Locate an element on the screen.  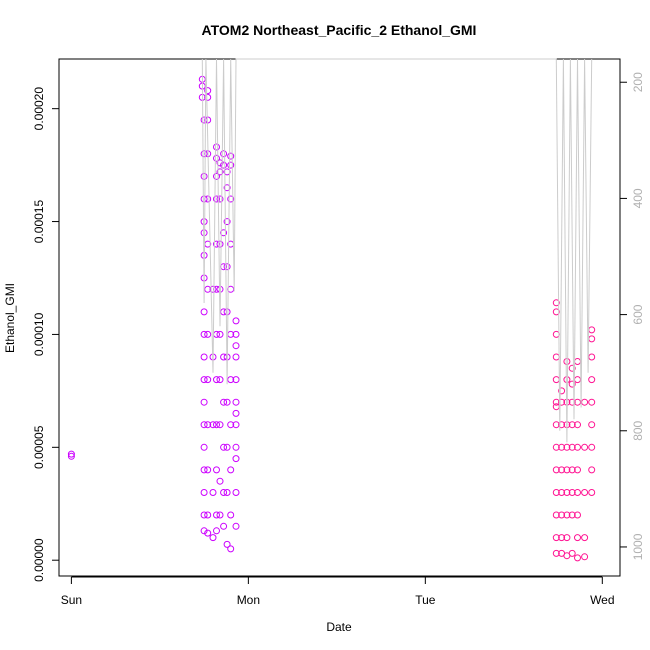
x-tick-label: Wed is located at coordinates (602, 600).